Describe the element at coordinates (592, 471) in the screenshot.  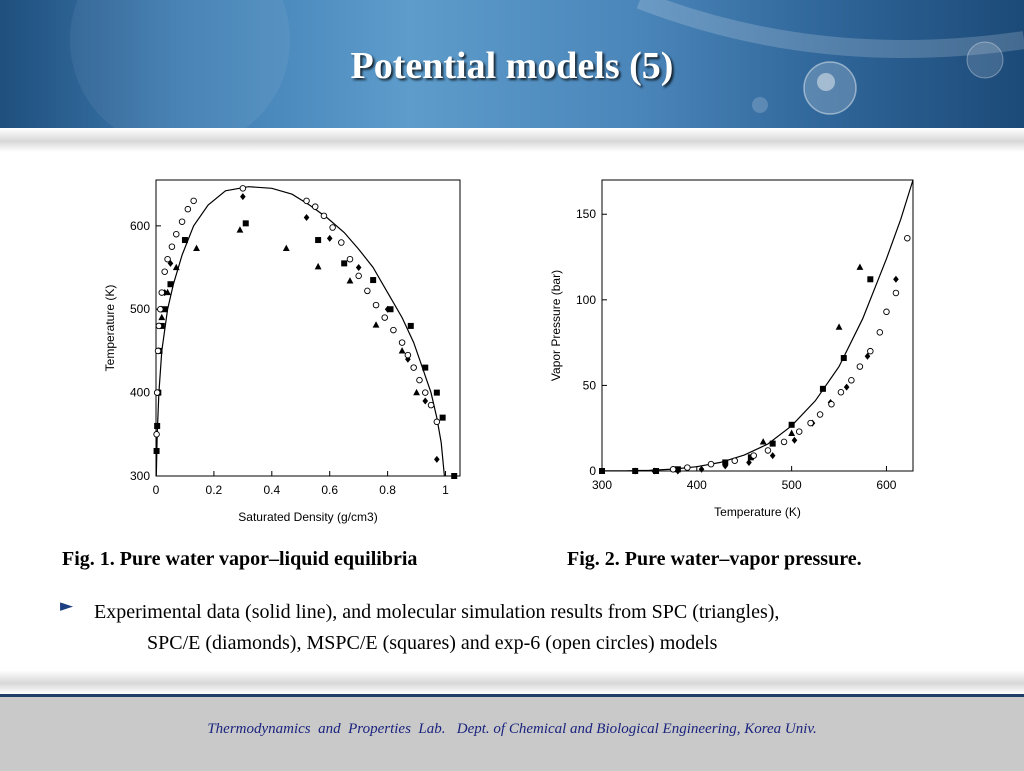
I see `vp-y-tick-label: 0` at that location.